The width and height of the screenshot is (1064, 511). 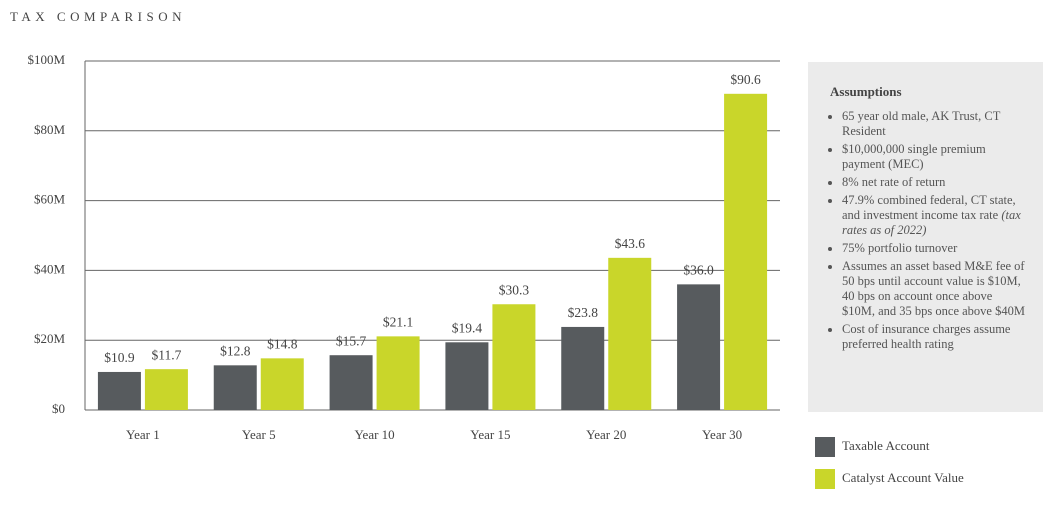 What do you see at coordinates (866, 91) in the screenshot?
I see `assumptions-title: Assumptions` at bounding box center [866, 91].